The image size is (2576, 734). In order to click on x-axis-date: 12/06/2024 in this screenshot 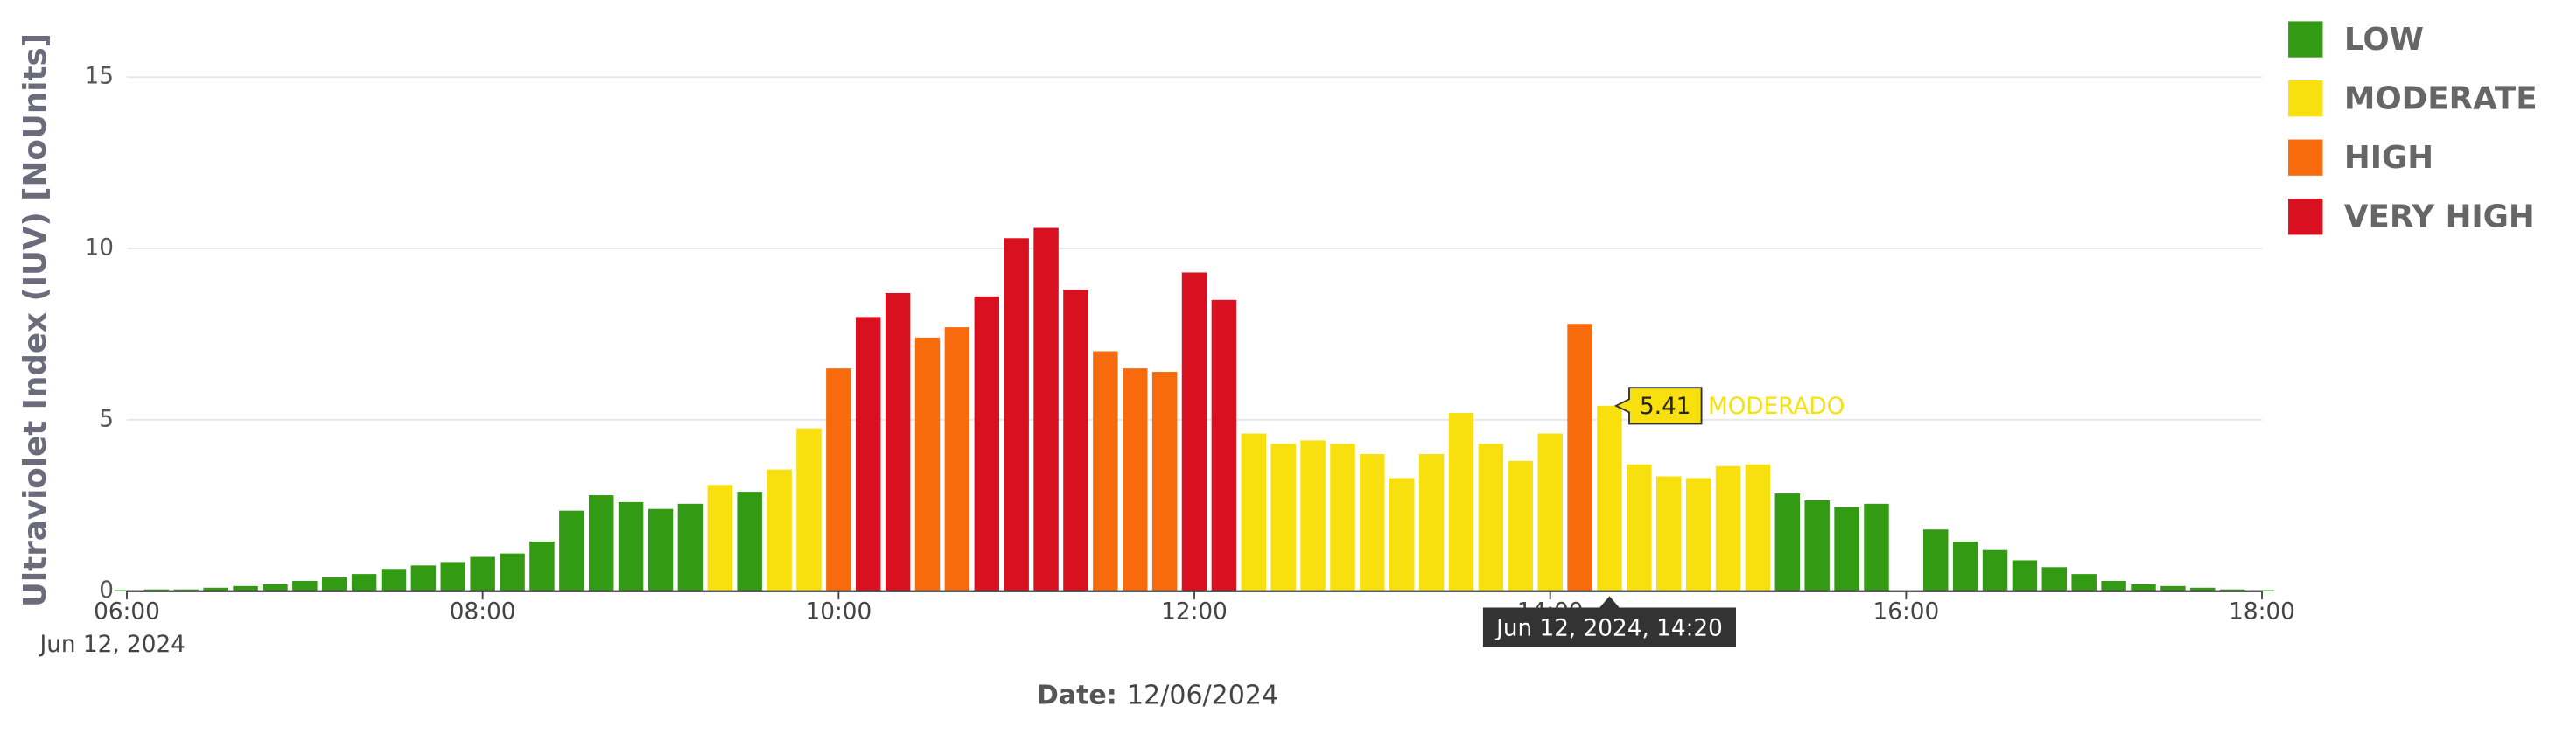, I will do `click(1202, 695)`.